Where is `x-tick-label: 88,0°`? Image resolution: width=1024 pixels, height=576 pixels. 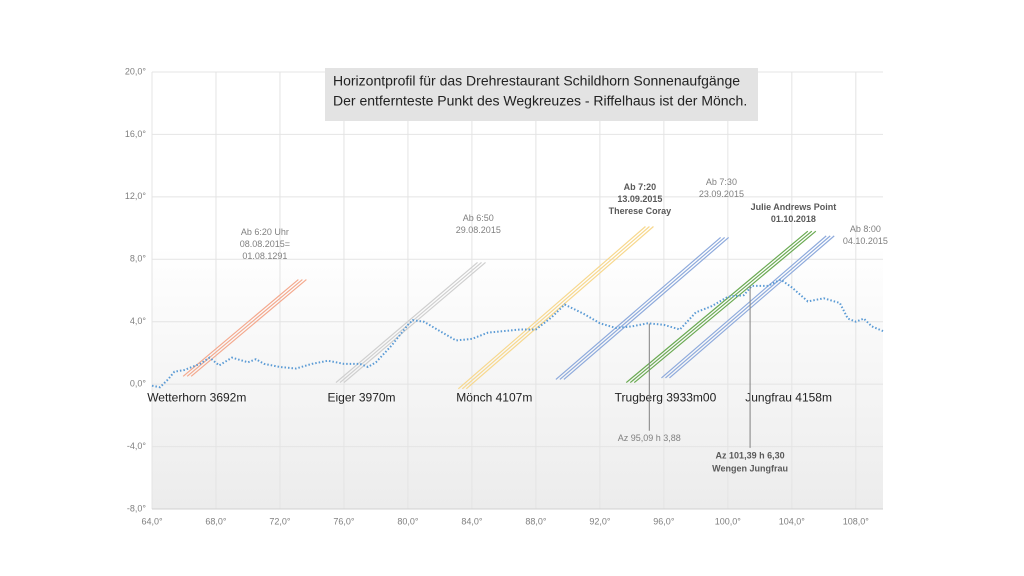 x-tick-label: 88,0° is located at coordinates (536, 521).